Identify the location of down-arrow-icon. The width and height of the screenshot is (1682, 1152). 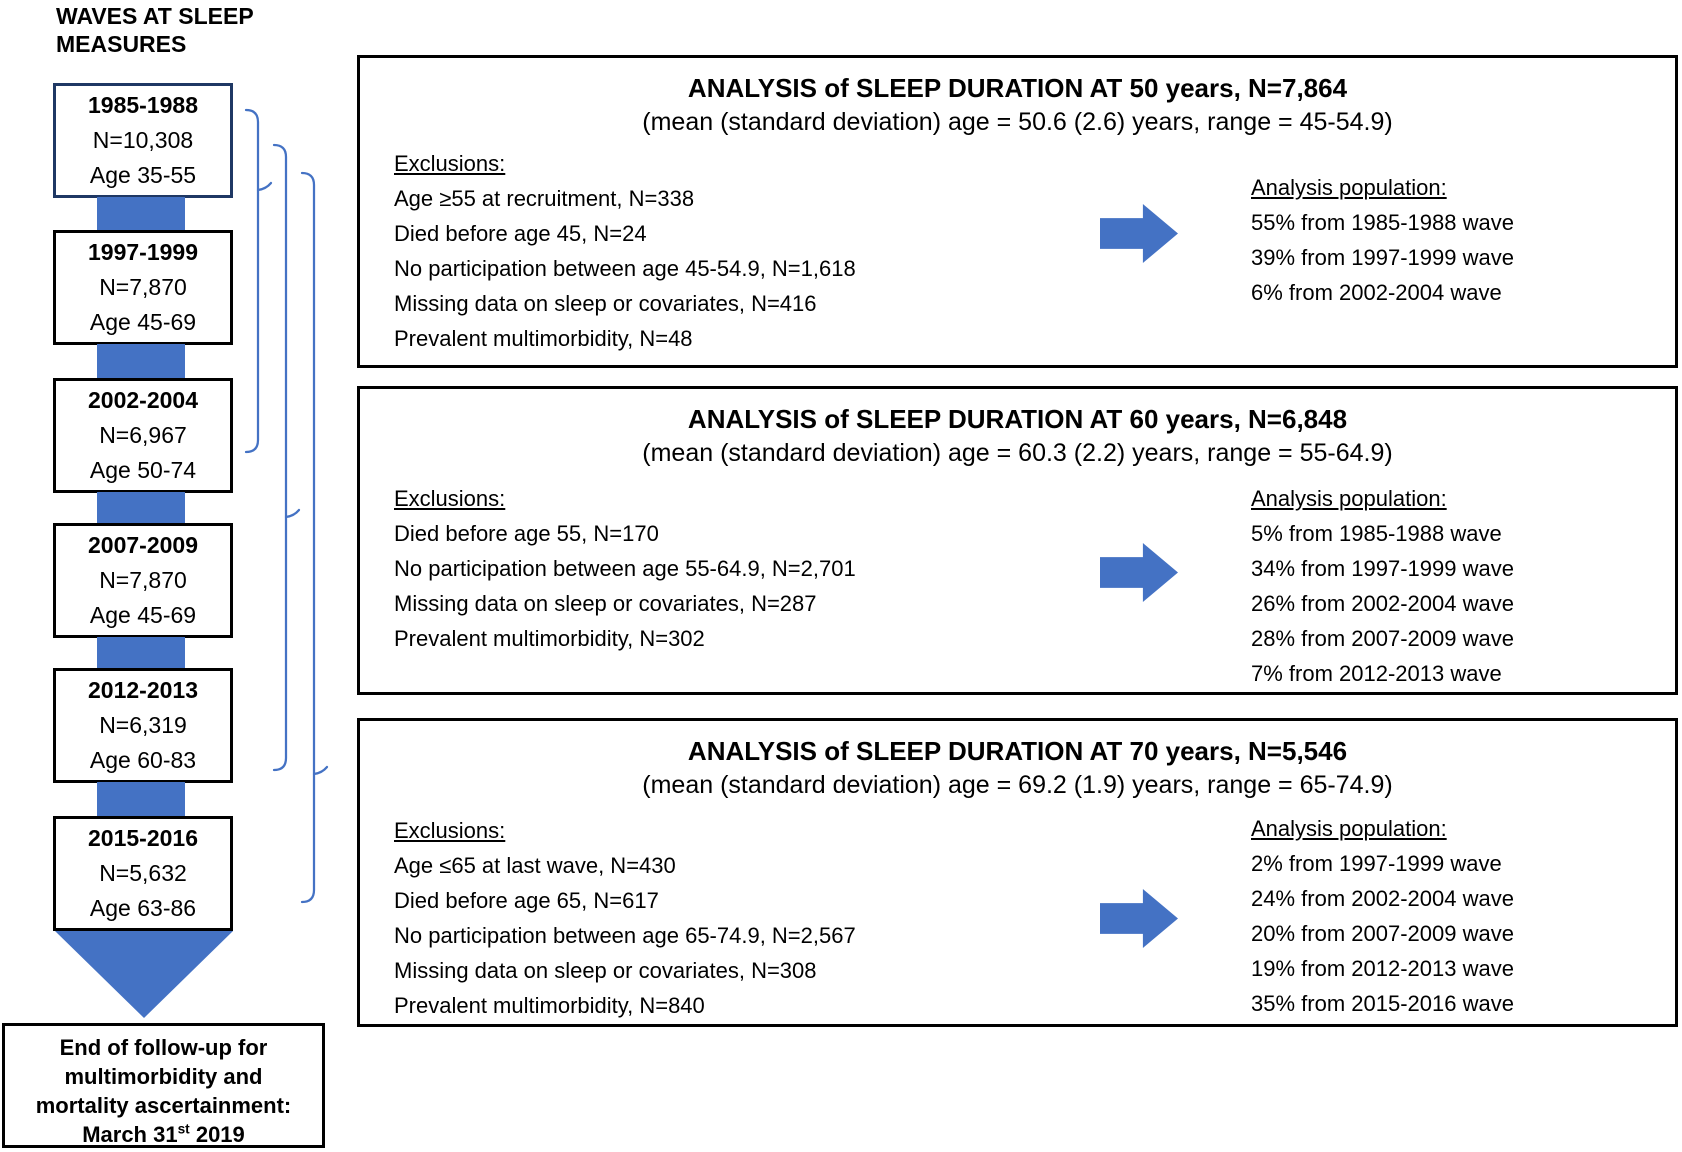
(144, 974).